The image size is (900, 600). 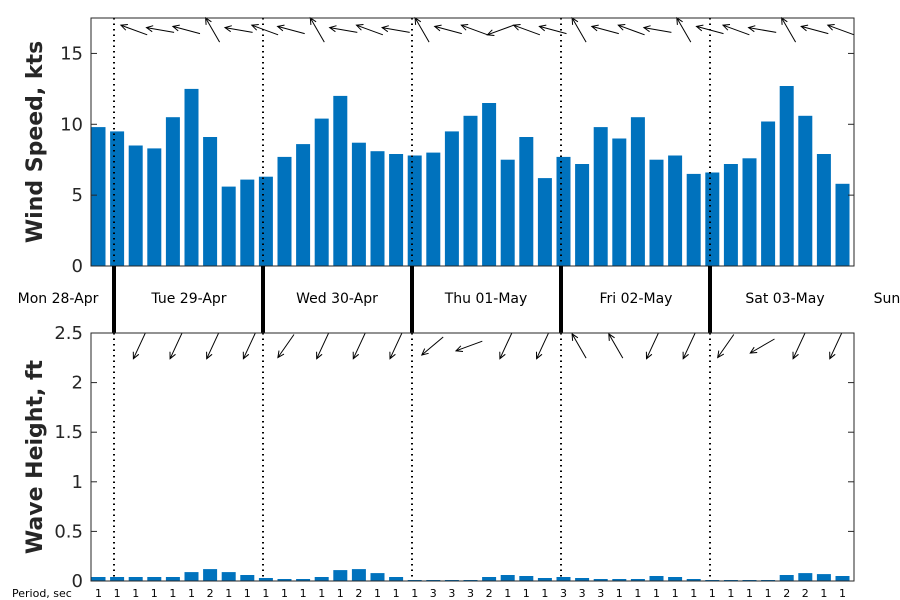 What do you see at coordinates (636, 299) in the screenshot?
I see `day-label-4: Fri 02-May` at bounding box center [636, 299].